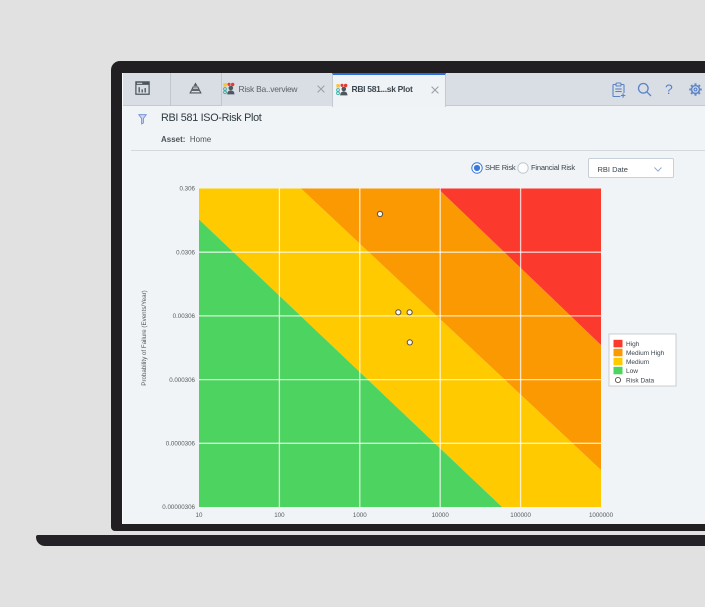 The height and width of the screenshot is (607, 705). I want to click on svg-text: 0.00000306, so click(178, 507).